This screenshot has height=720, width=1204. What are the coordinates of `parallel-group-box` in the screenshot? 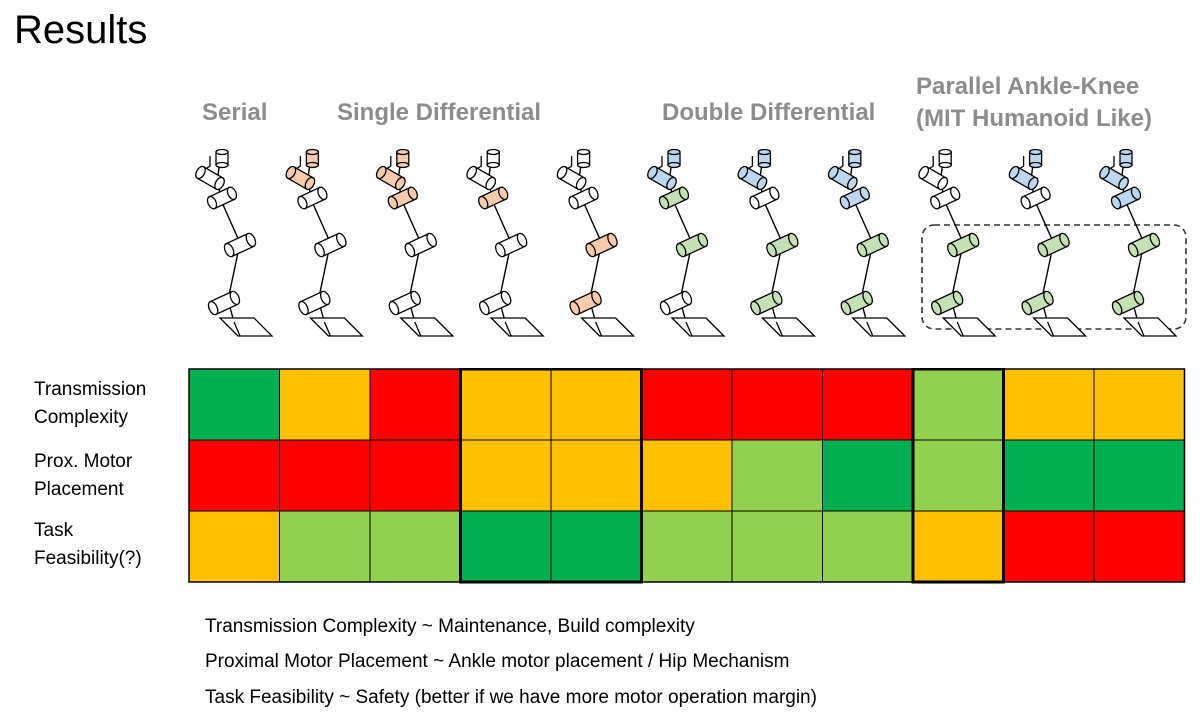 It's located at (1054, 277).